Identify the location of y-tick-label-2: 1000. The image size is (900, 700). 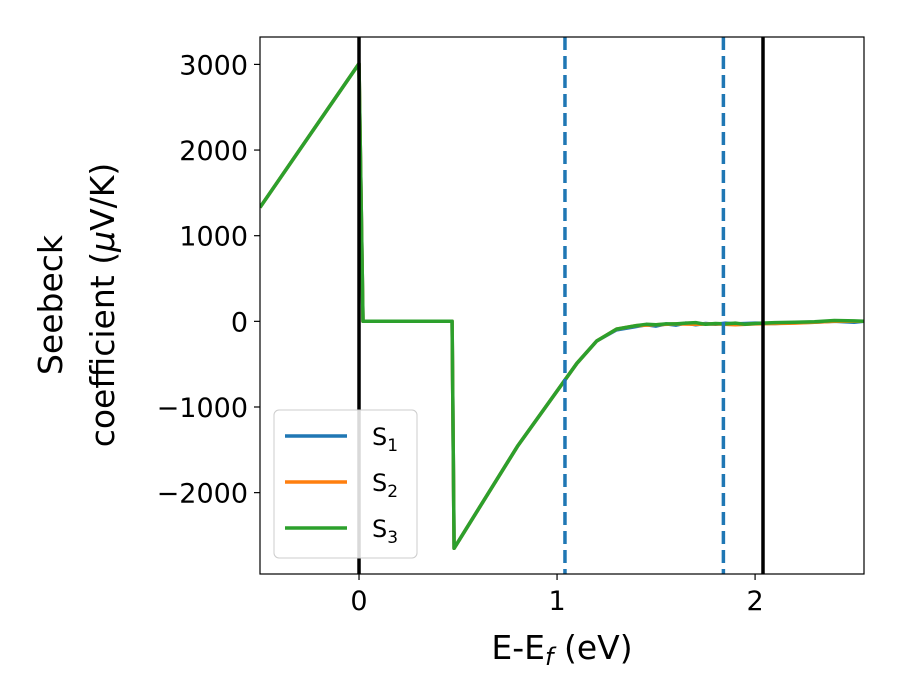
(213, 237).